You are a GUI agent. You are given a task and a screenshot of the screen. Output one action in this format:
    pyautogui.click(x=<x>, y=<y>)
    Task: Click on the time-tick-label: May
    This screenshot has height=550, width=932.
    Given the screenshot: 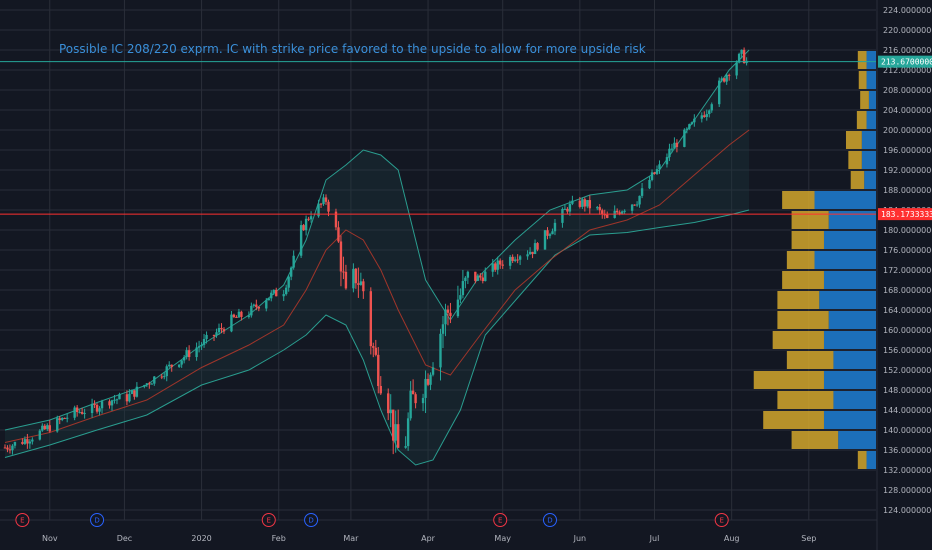 What is the action you would take?
    pyautogui.click(x=502, y=538)
    